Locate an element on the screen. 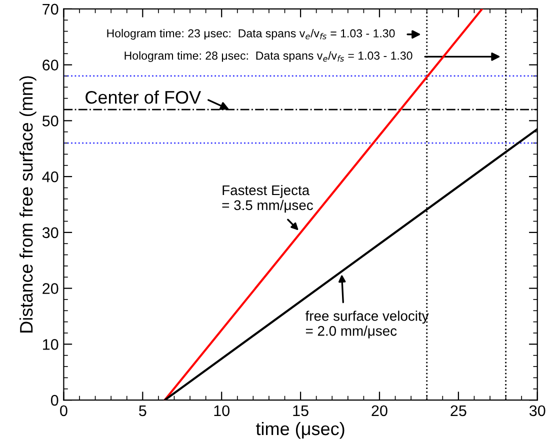 This screenshot has height=447, width=554. y-tick-label: 20 is located at coordinates (50, 288).